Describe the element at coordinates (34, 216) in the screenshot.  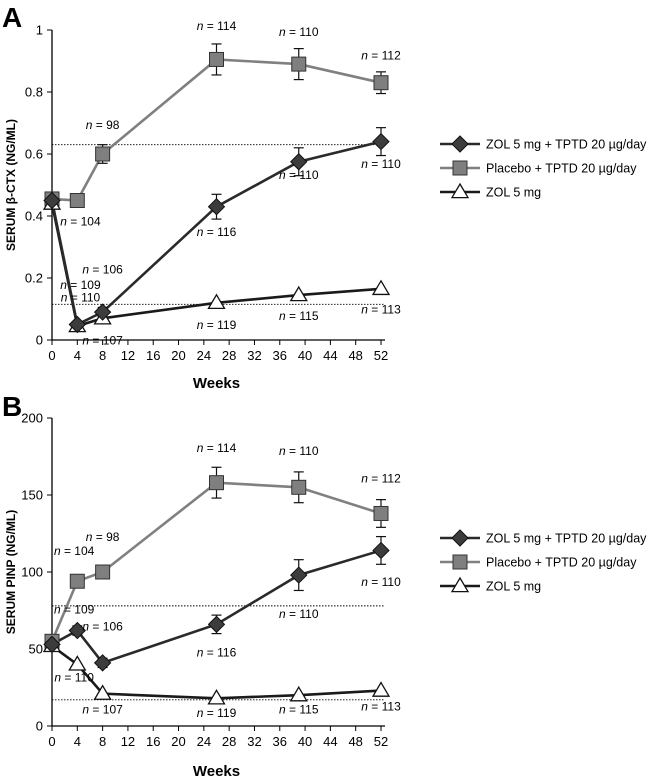
I see `panel-a-y-tick-label: 0.4` at that location.